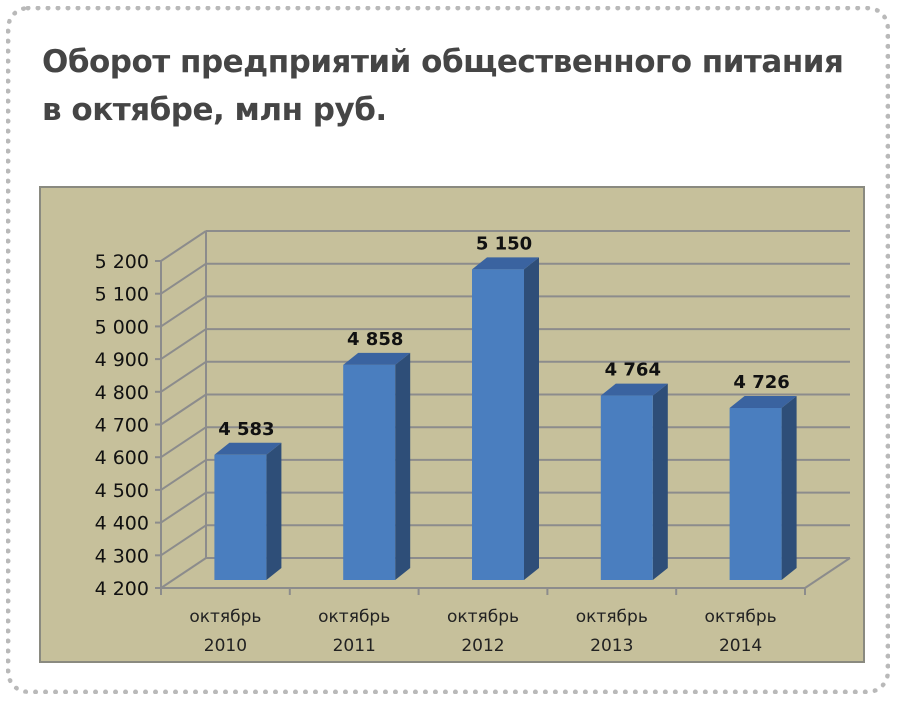 The image size is (900, 704). I want to click on title-line-1: Оборот предприятий общественного питания, so click(443, 62).